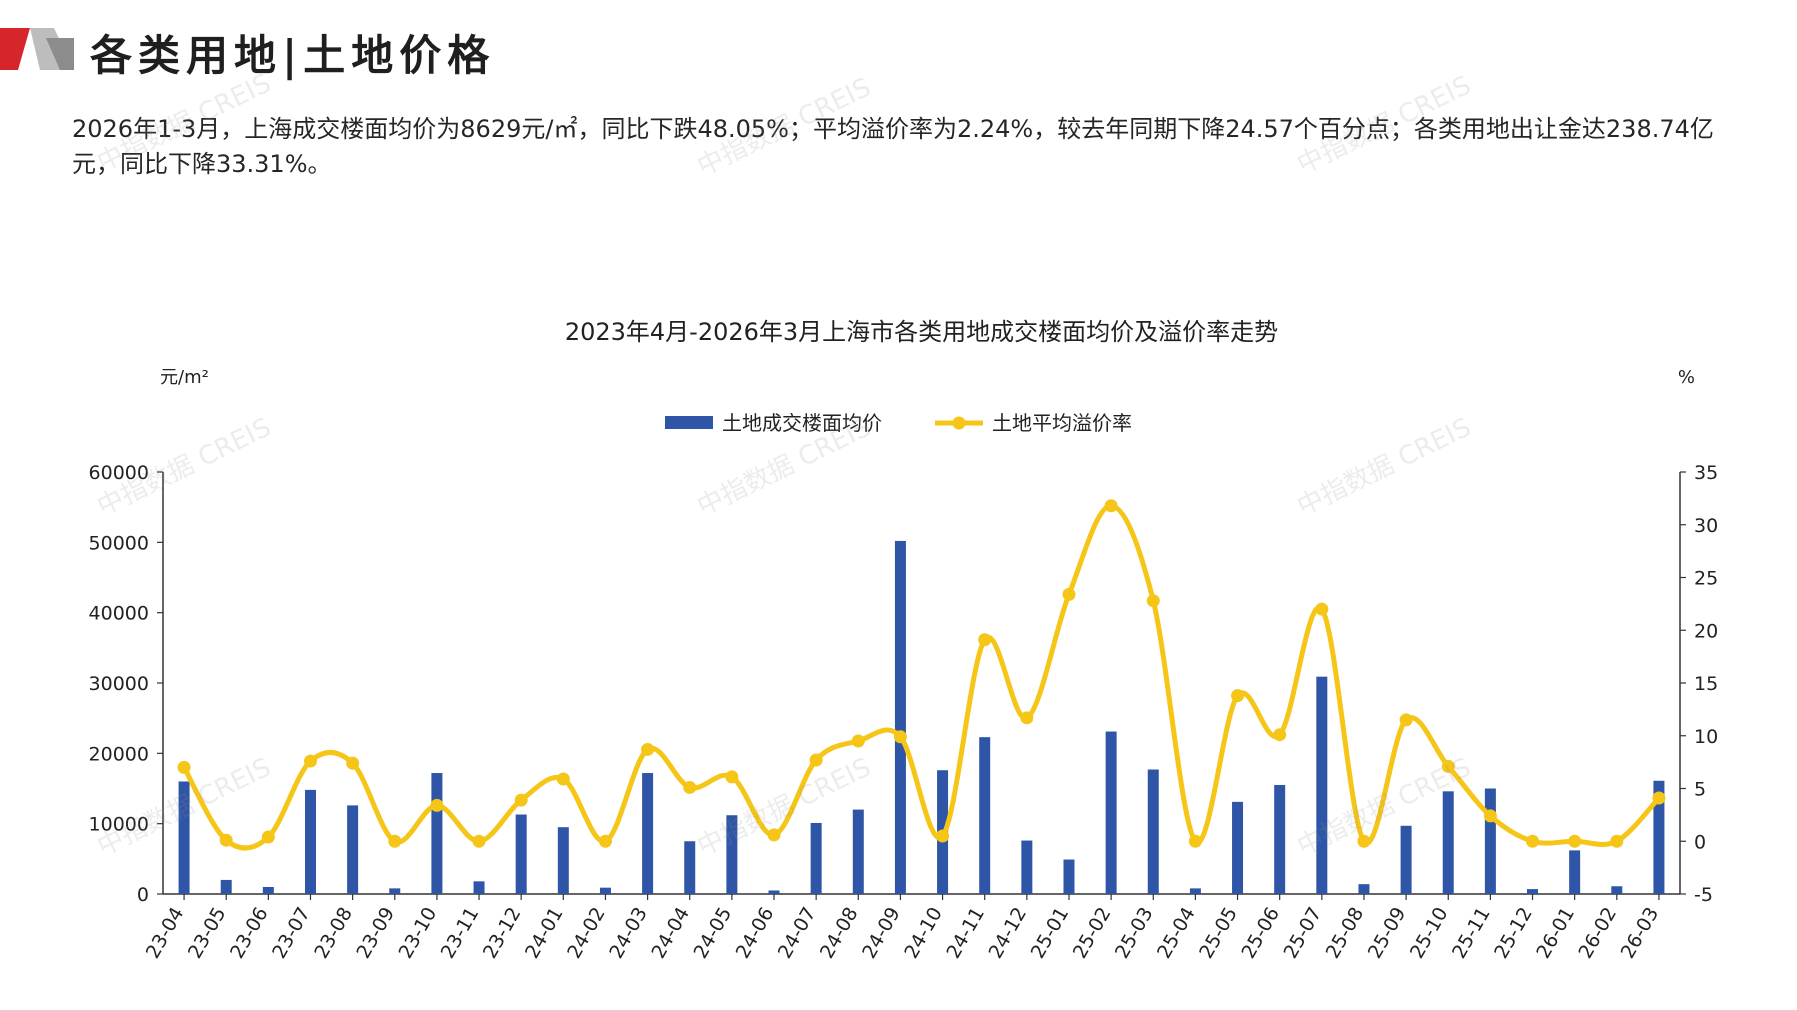  I want to click on y-left-tick-label: 40000, so click(119, 614).